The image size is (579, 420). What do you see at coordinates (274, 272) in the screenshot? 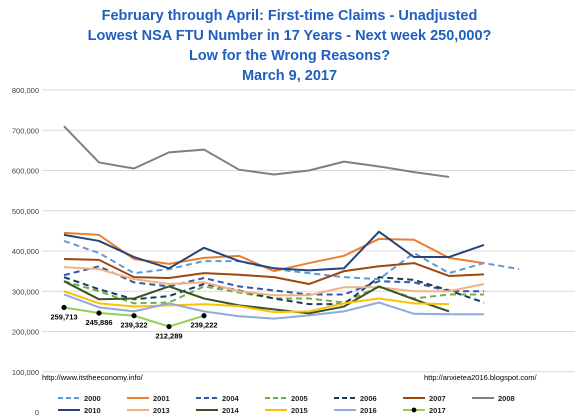
I see `series-line-2007` at bounding box center [274, 272].